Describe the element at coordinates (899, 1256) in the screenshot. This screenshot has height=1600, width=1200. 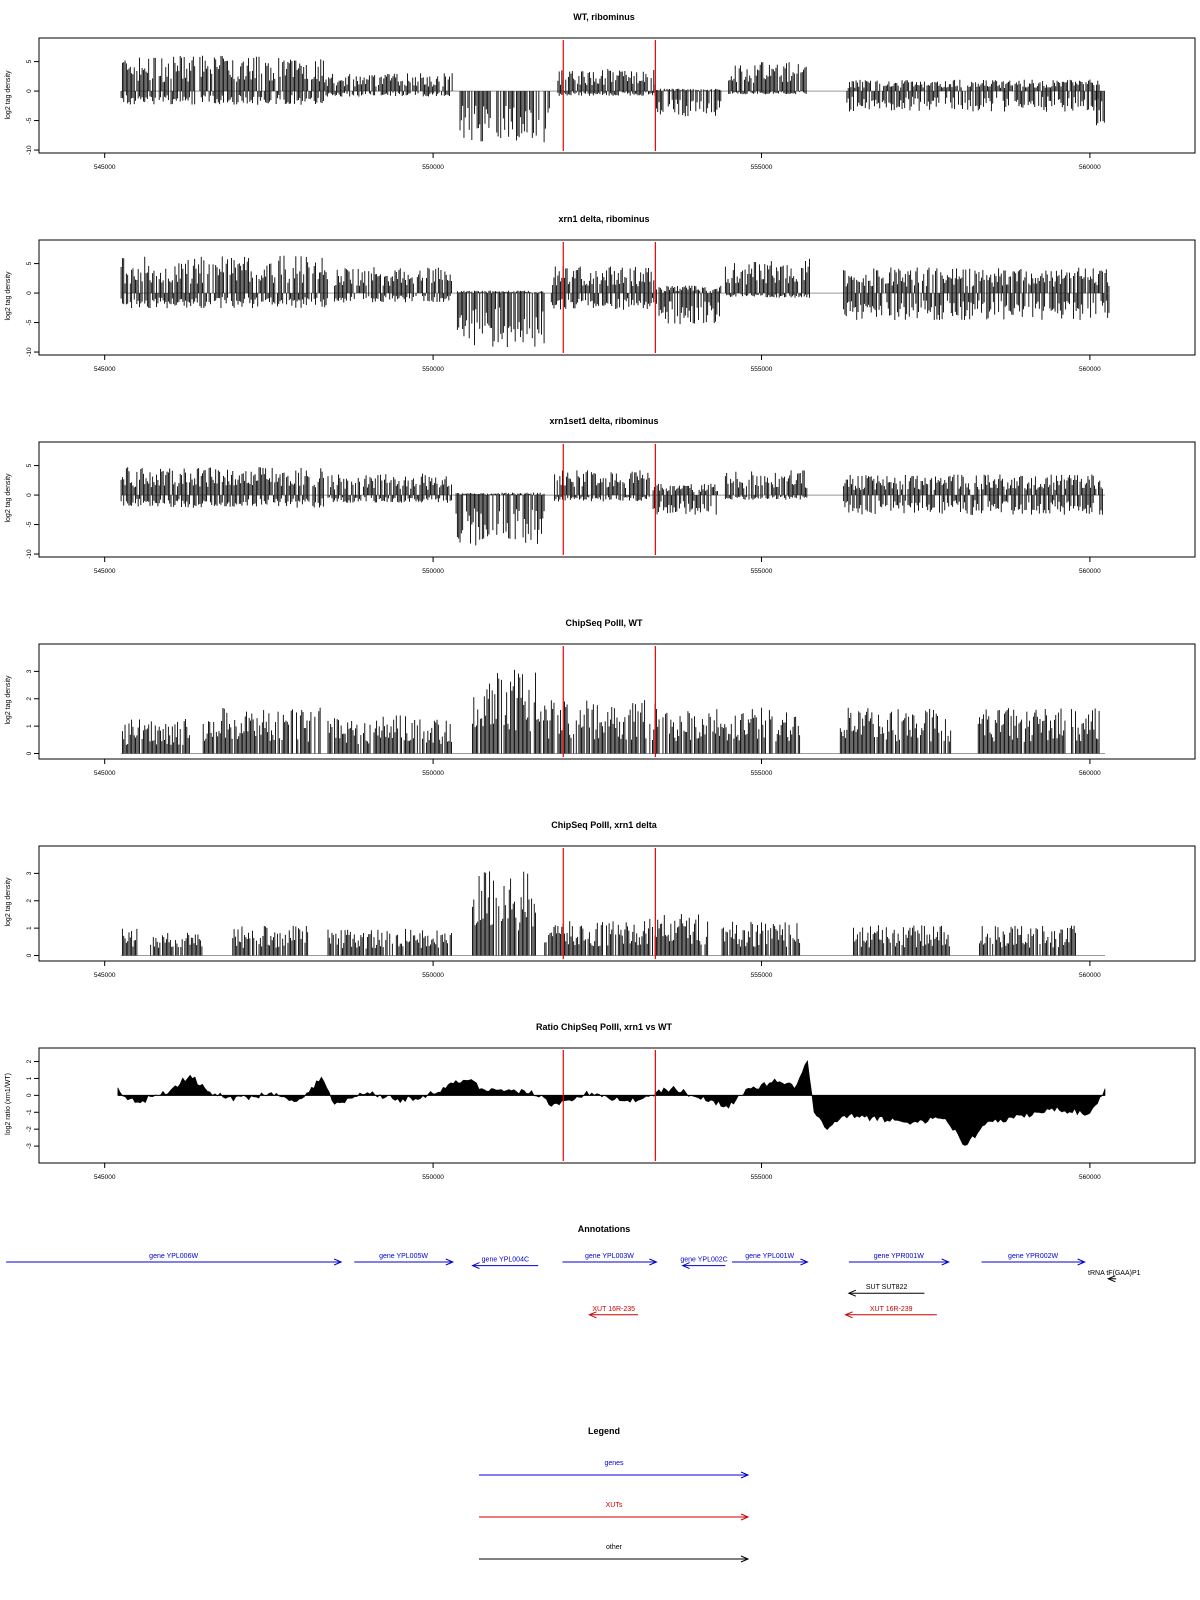
I see `annotation-label: gene YPR001W` at that location.